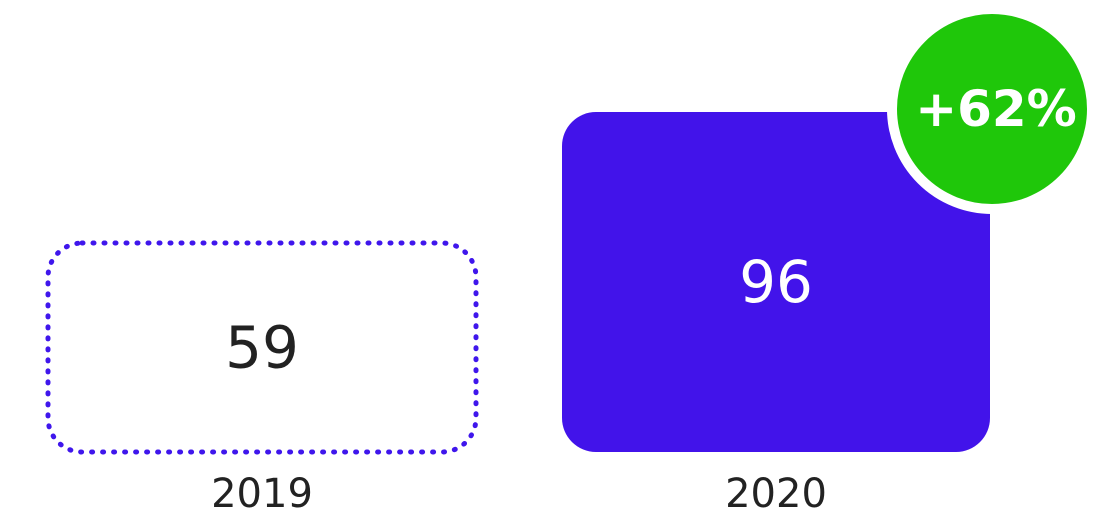  I want to click on category-label-2019: 2019, so click(262, 494).